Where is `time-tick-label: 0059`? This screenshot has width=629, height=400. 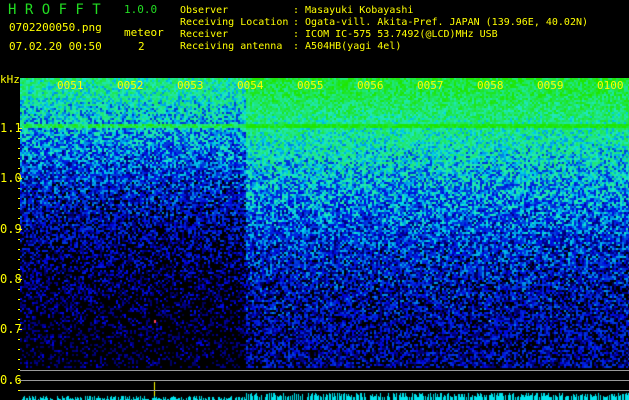 time-tick-label: 0059 is located at coordinates (550, 85).